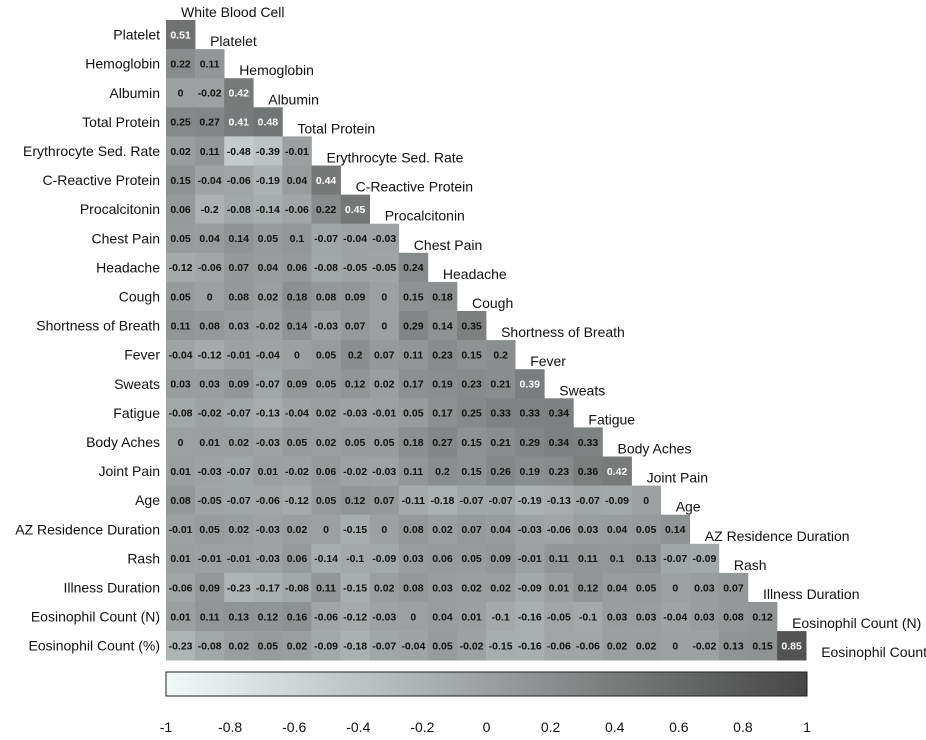 This screenshot has width=926, height=740. Describe the element at coordinates (136, 413) in the screenshot. I see `row-label: Fatigue` at that location.